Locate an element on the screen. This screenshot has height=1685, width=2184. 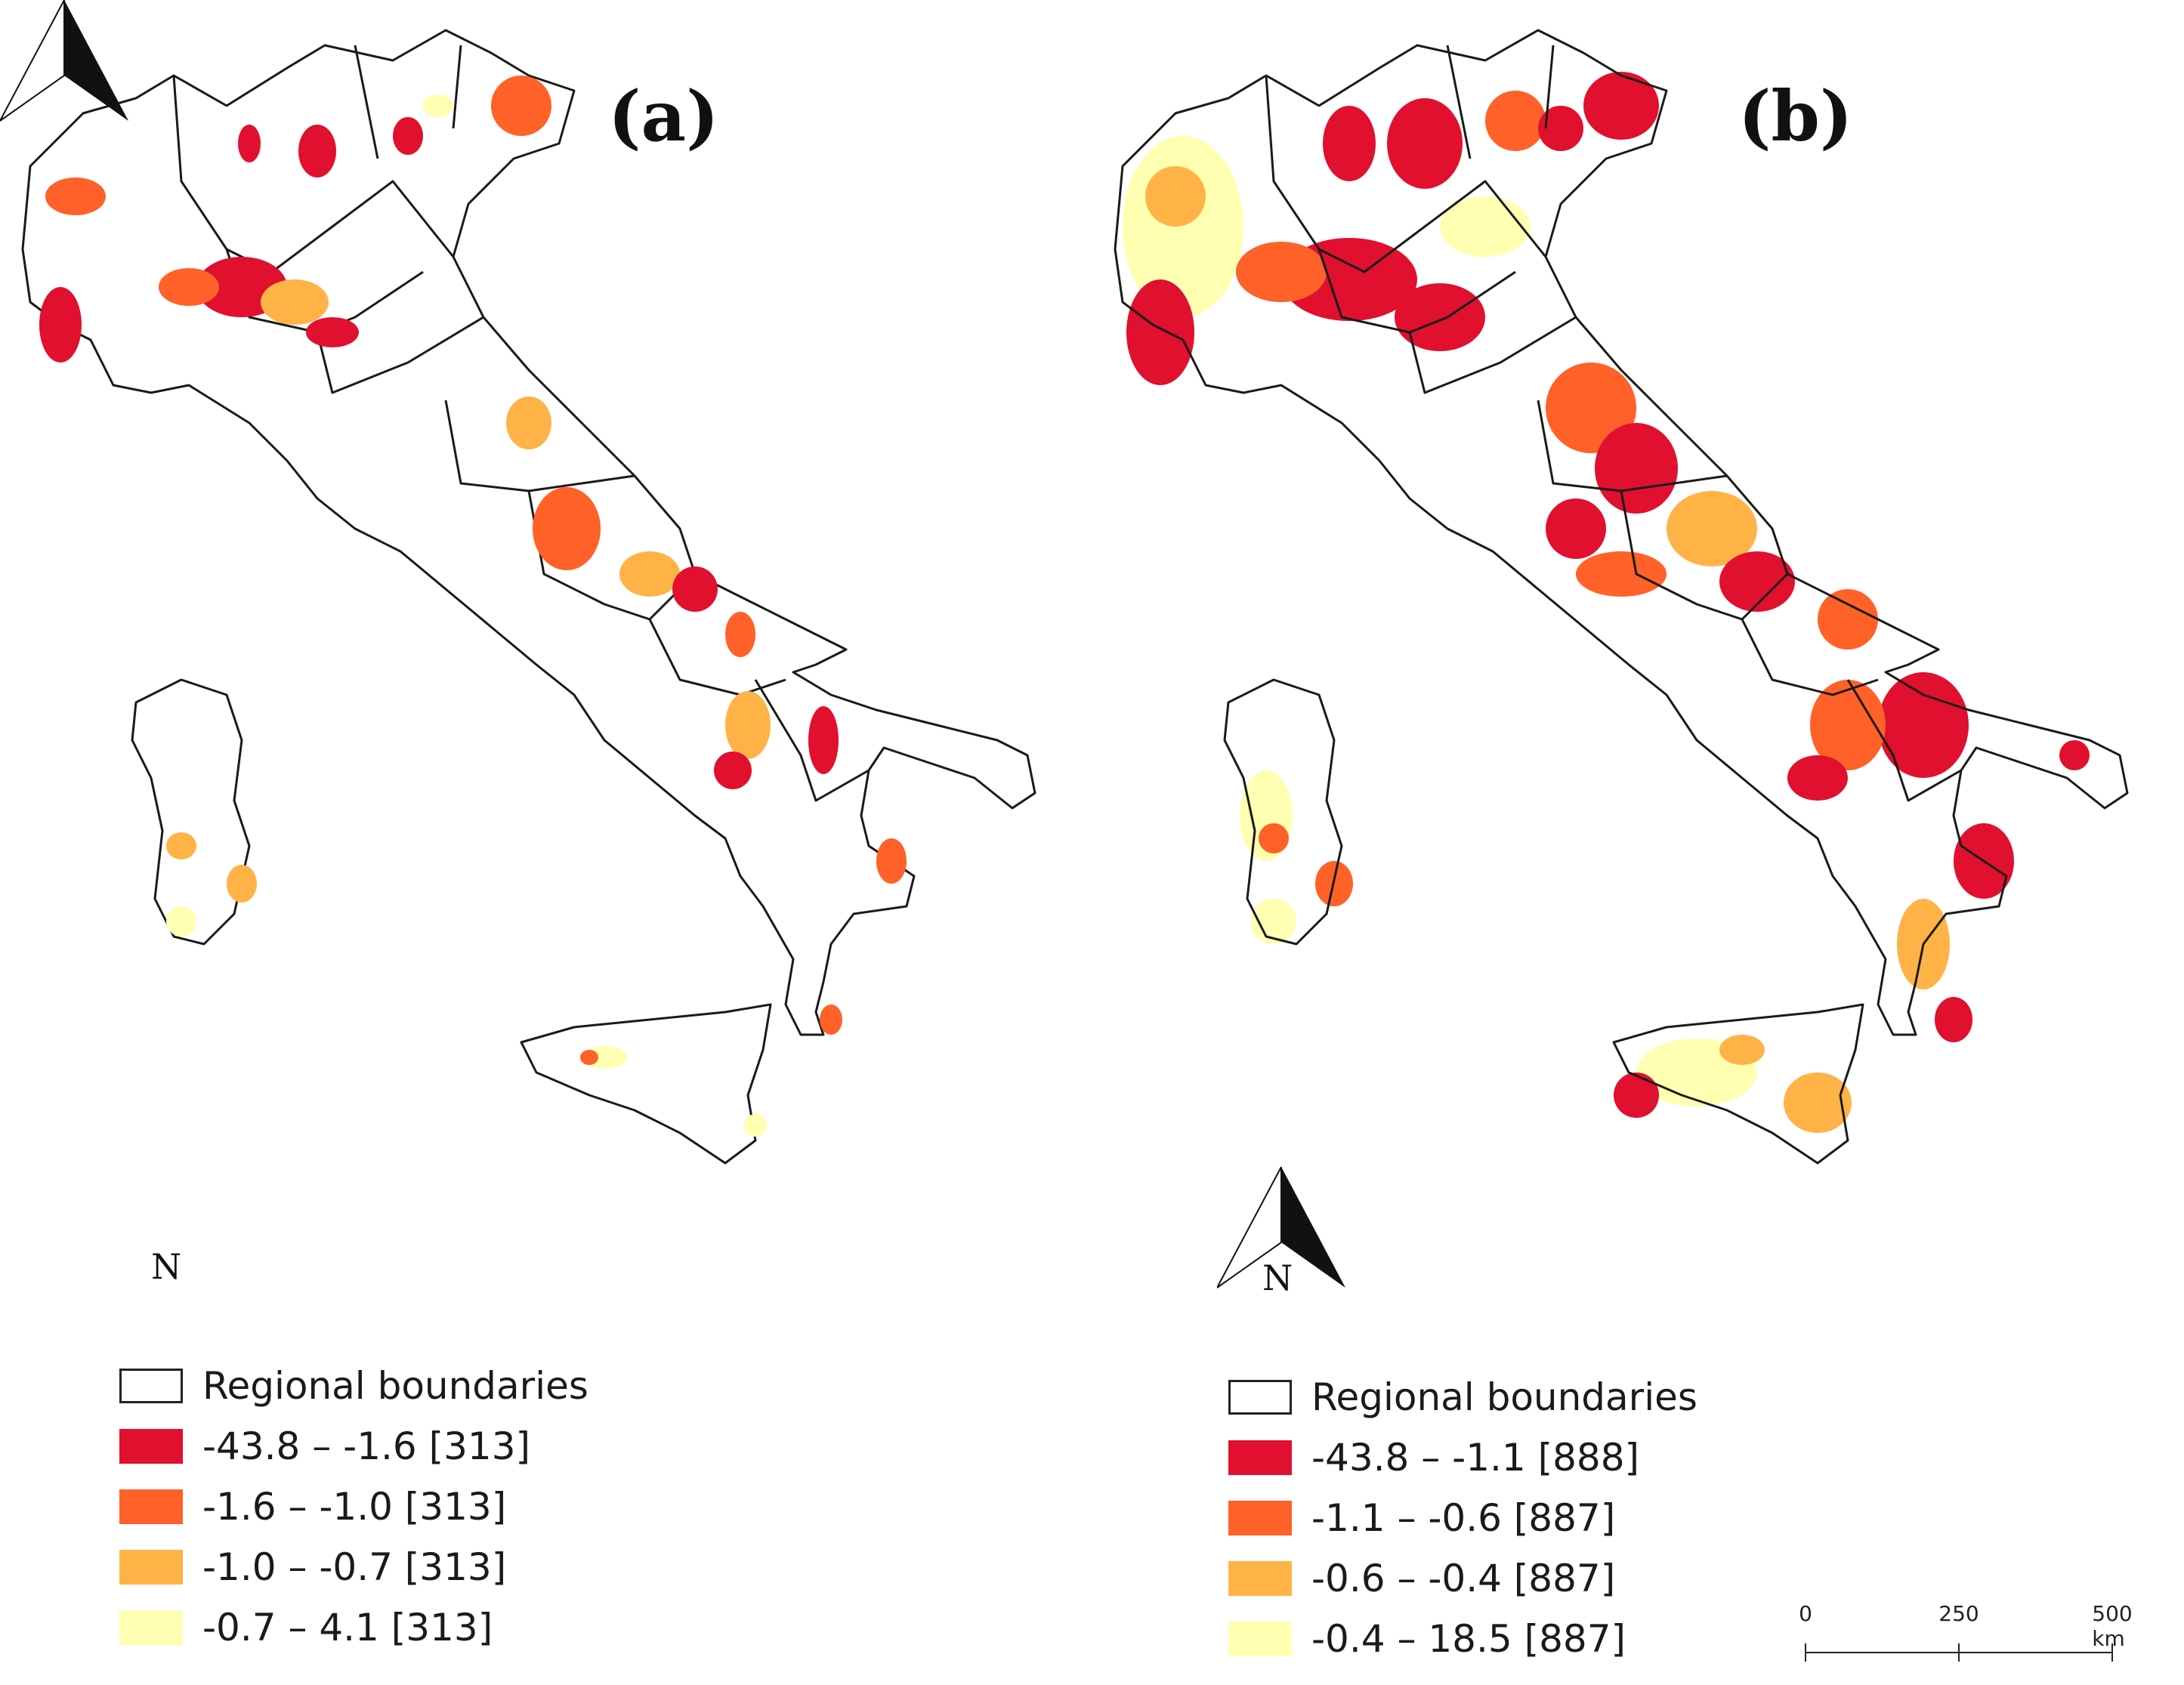
legend-label: -43.8 – -1.6 [313] is located at coordinates (366, 1446).